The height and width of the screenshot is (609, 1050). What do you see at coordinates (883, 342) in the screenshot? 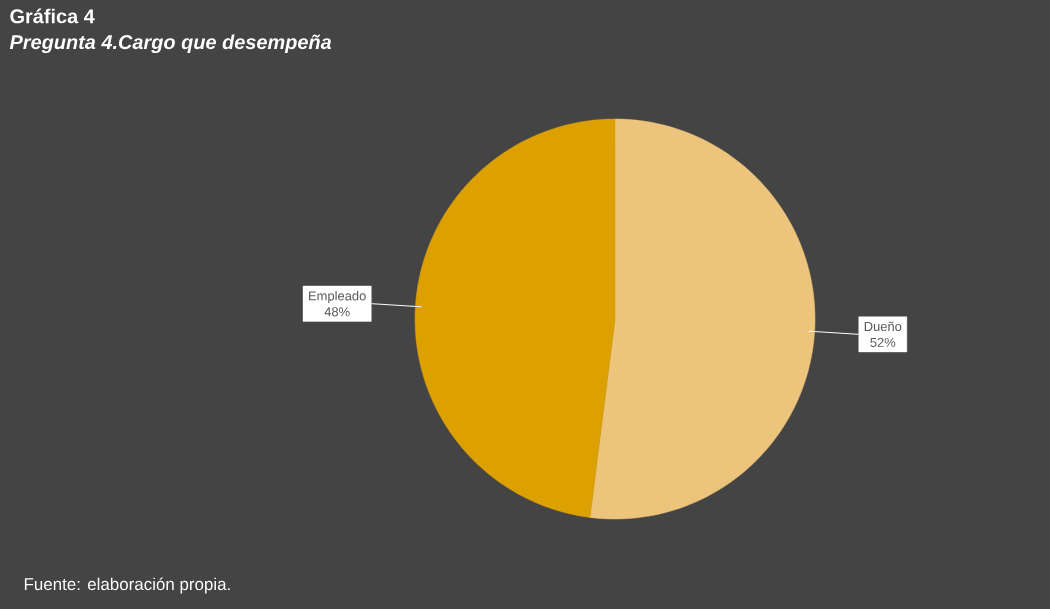
I see `data-label: 52%` at bounding box center [883, 342].